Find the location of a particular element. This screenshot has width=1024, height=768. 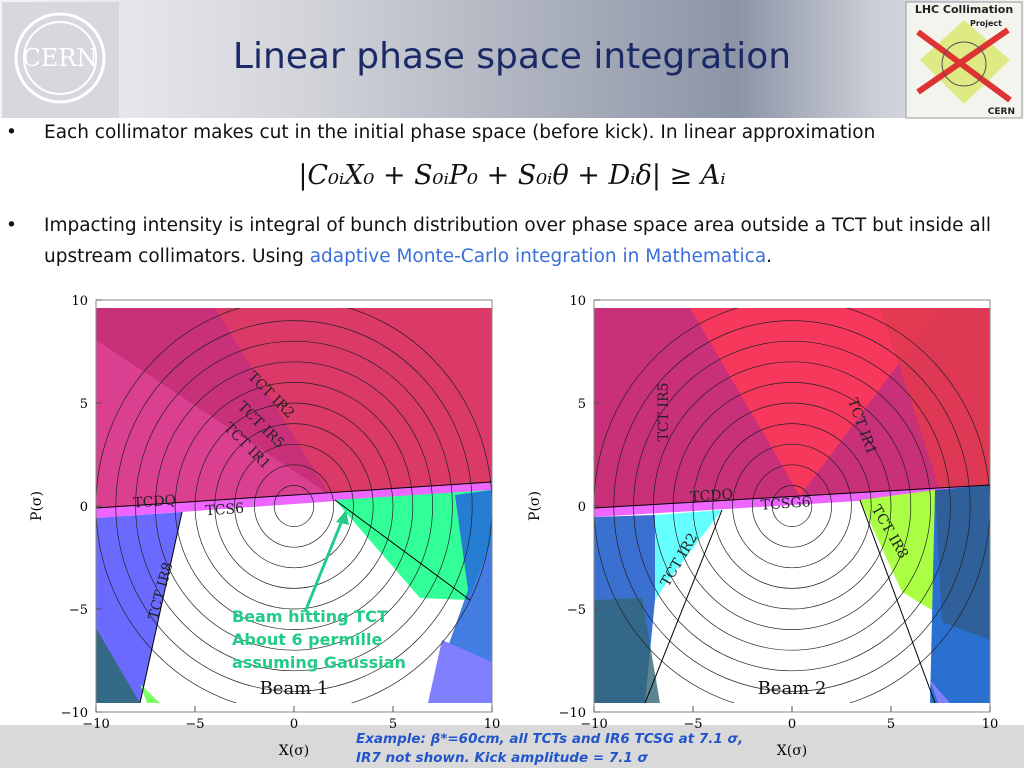

annotation: Beam hitting TCT is located at coordinates (310, 616).